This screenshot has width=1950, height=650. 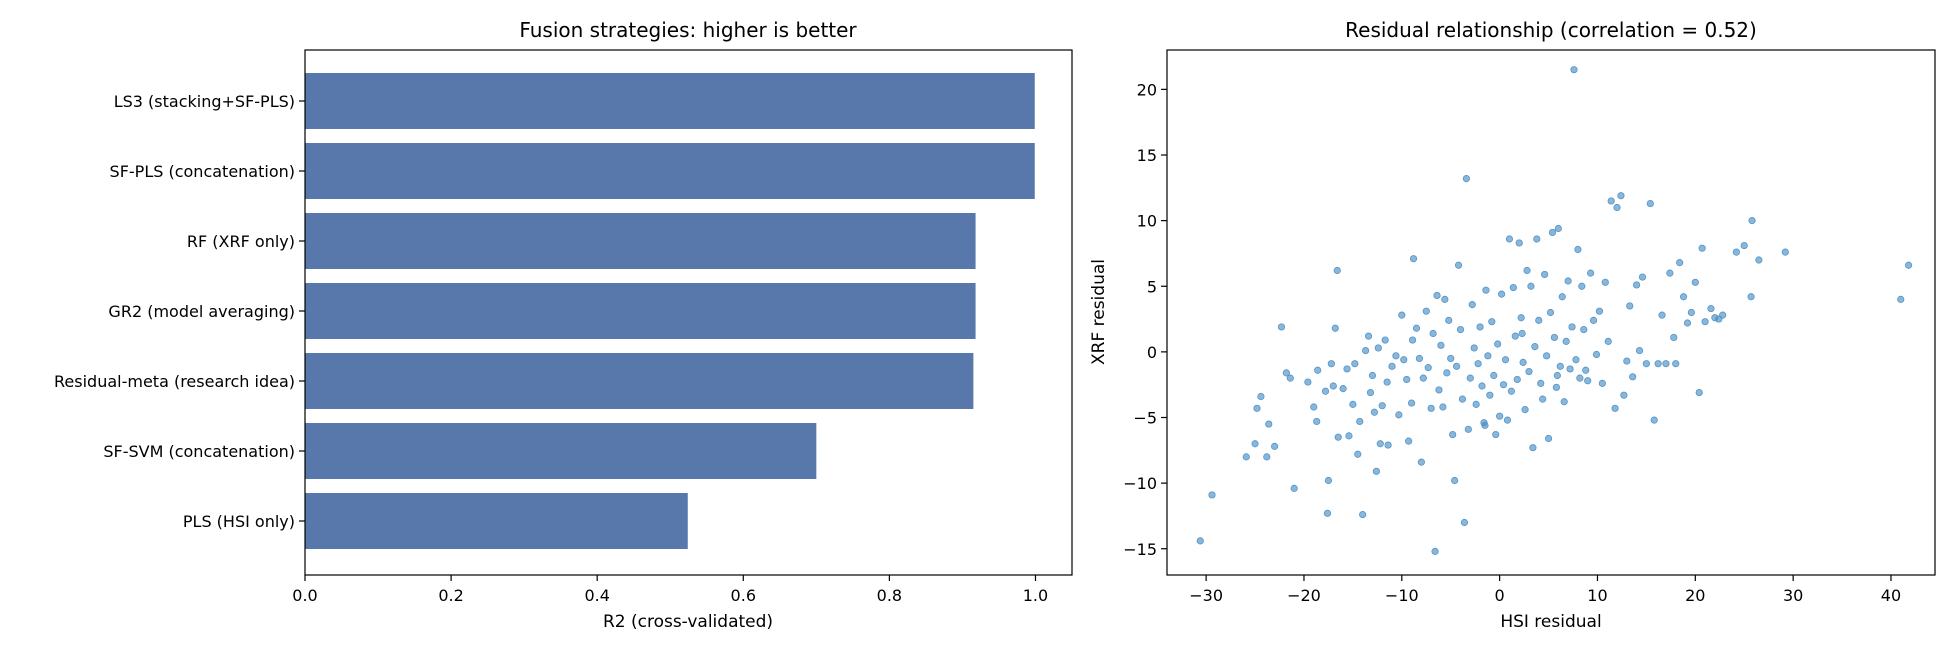 What do you see at coordinates (450, 595) in the screenshot?
I see `bar-x-tick-label-1: 0.2` at bounding box center [450, 595].